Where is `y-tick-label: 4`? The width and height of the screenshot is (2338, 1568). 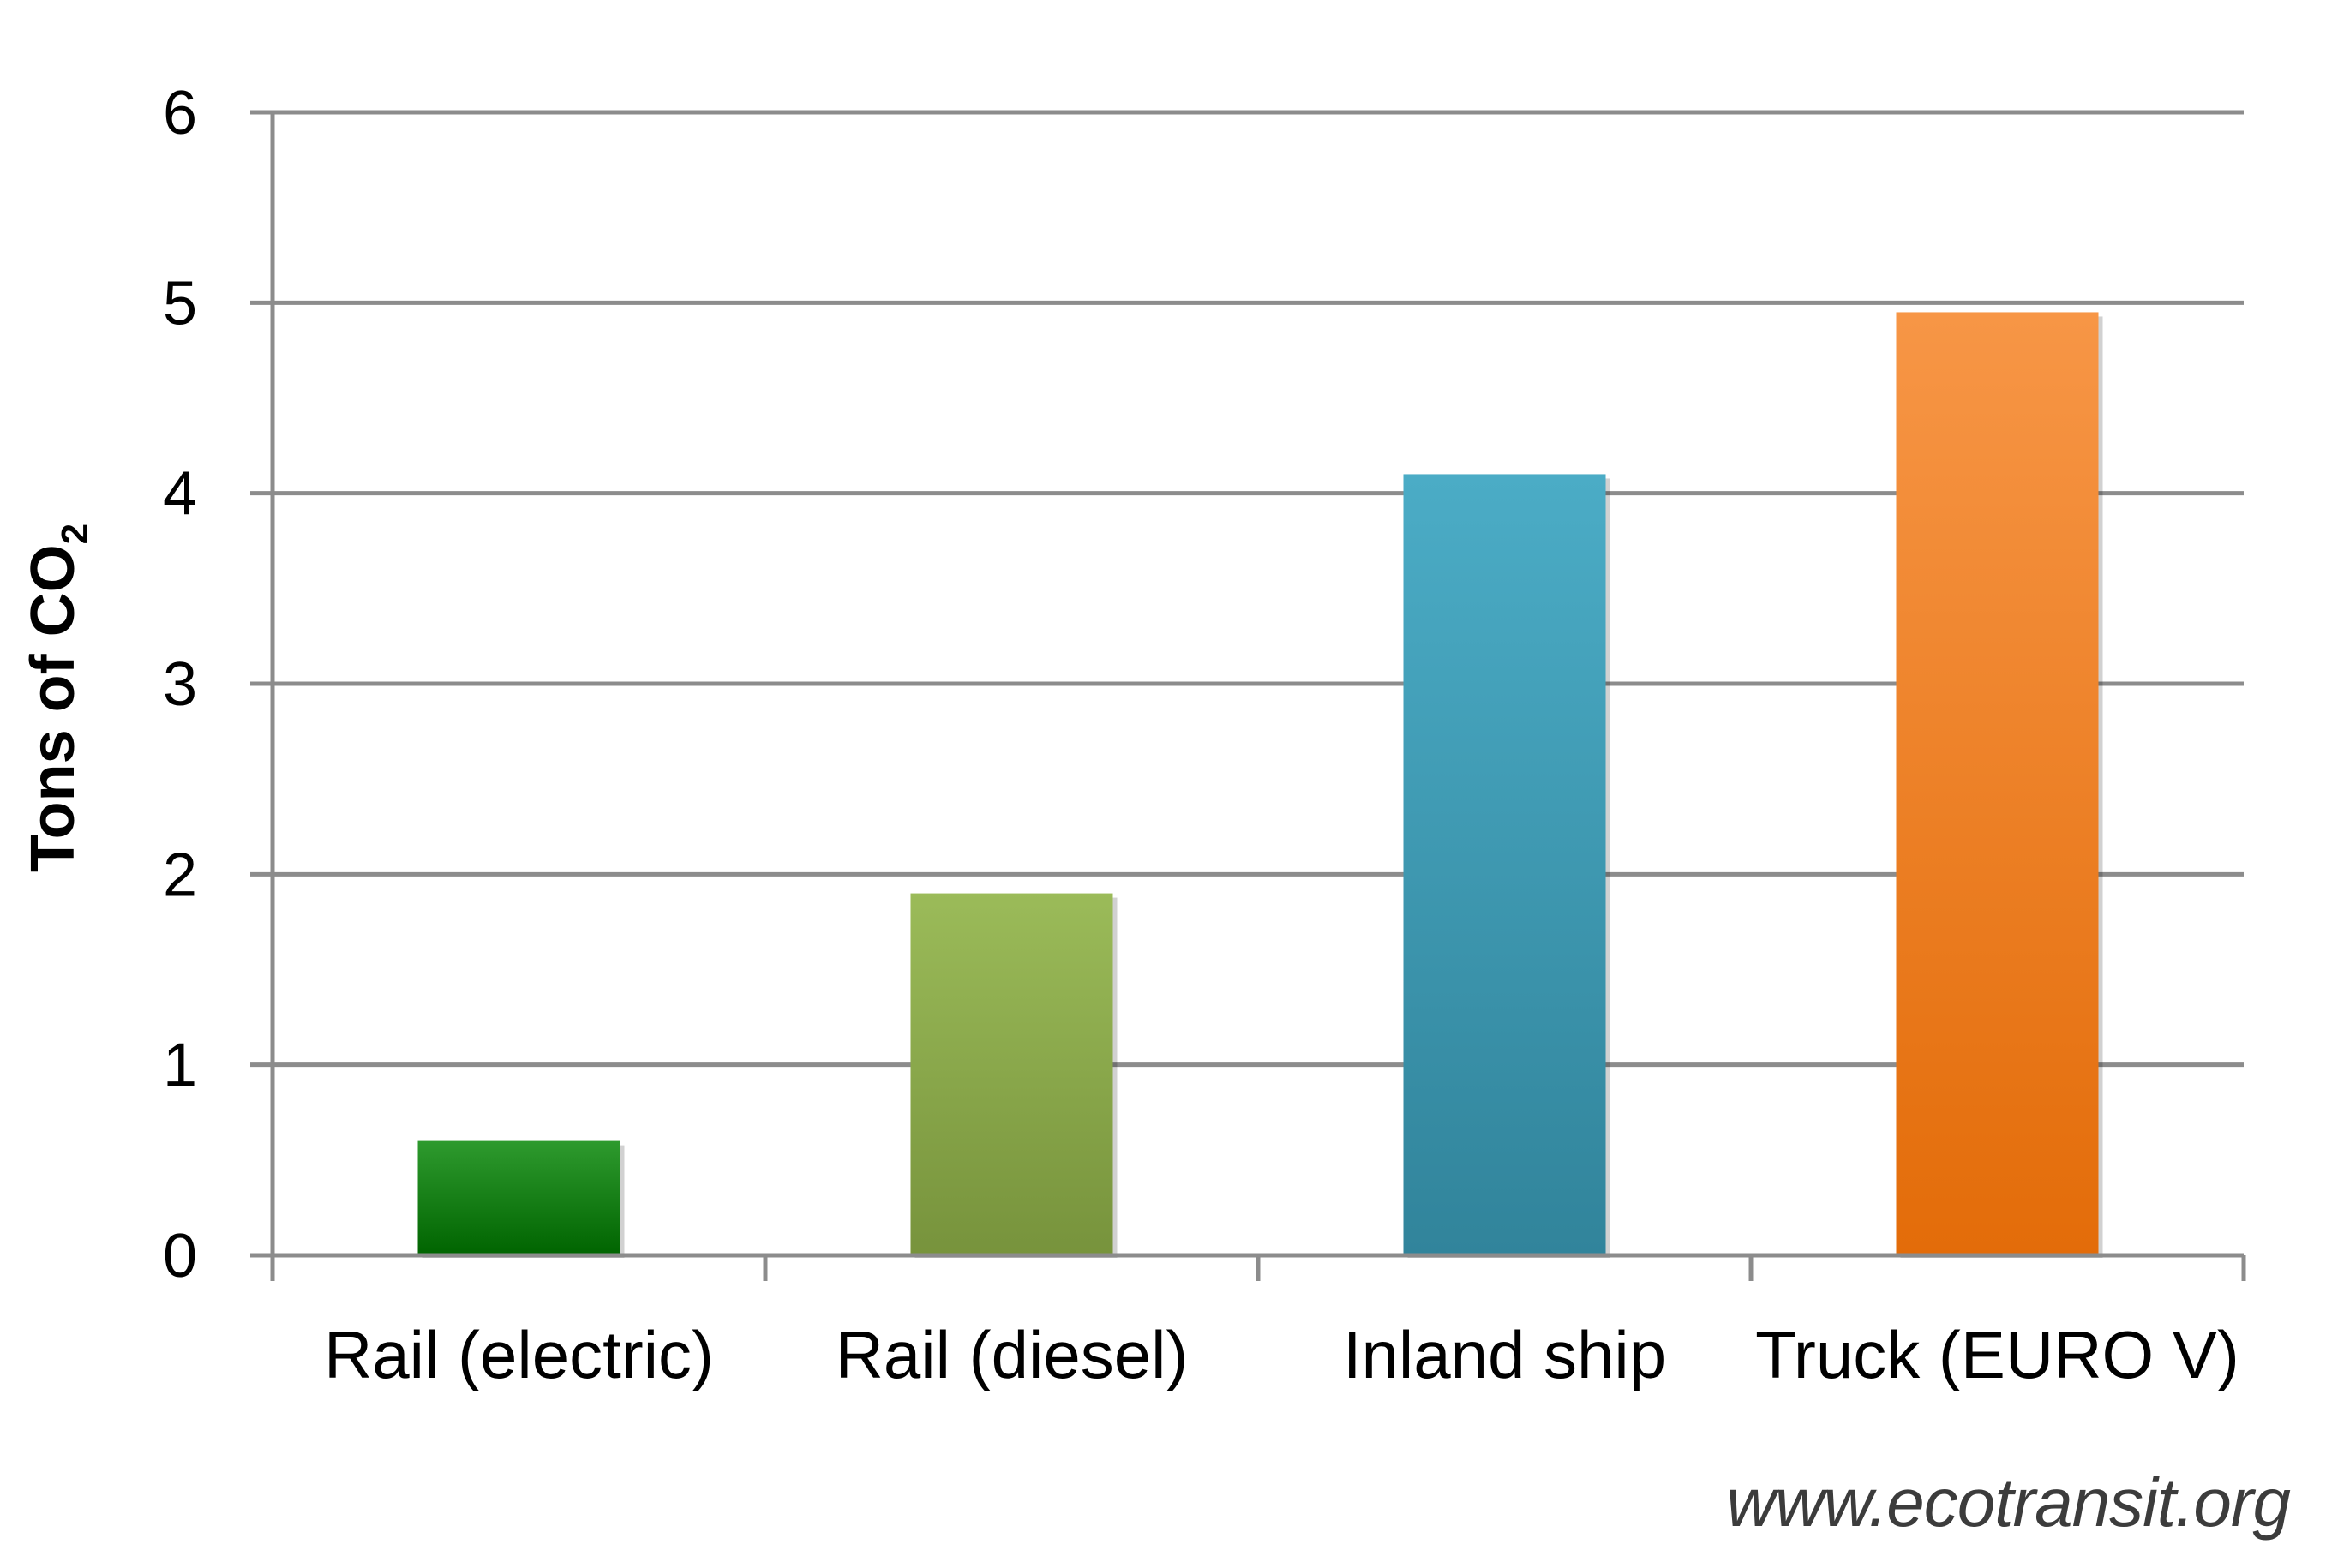 y-tick-label: 4 is located at coordinates (180, 495).